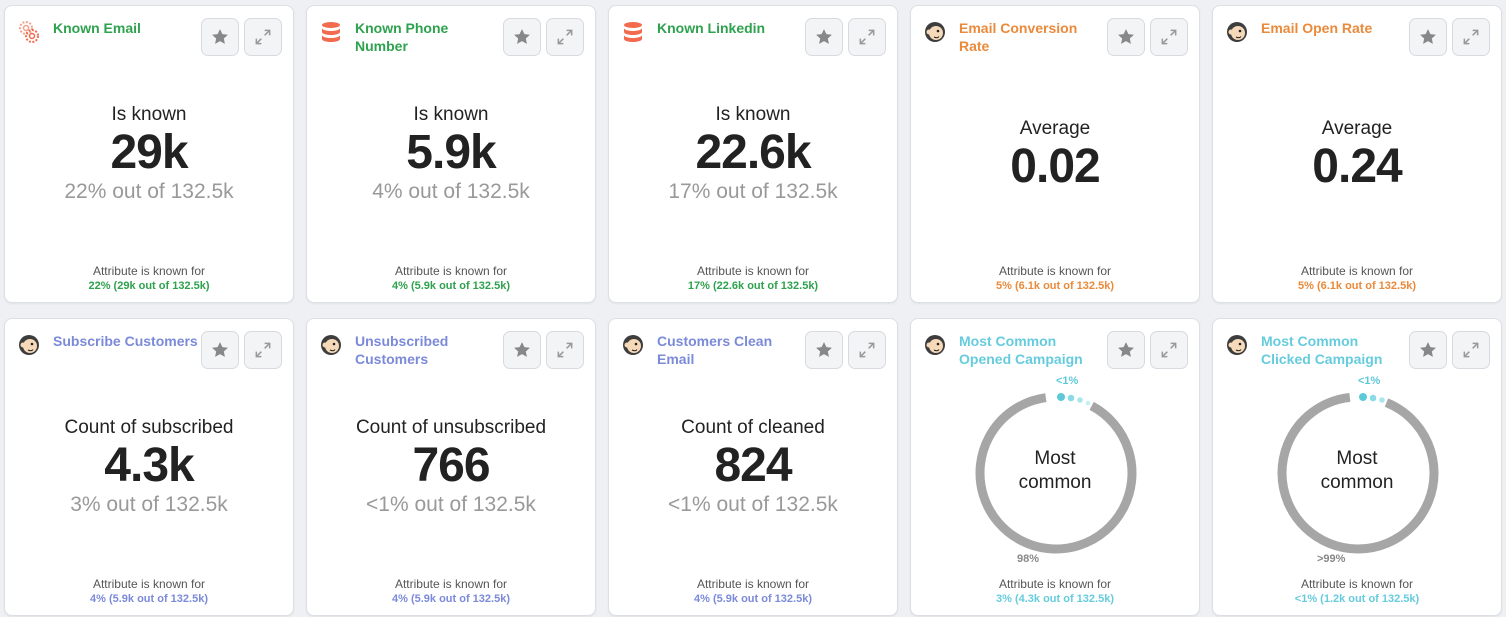  I want to click on donut-center-line: common, so click(1055, 482).